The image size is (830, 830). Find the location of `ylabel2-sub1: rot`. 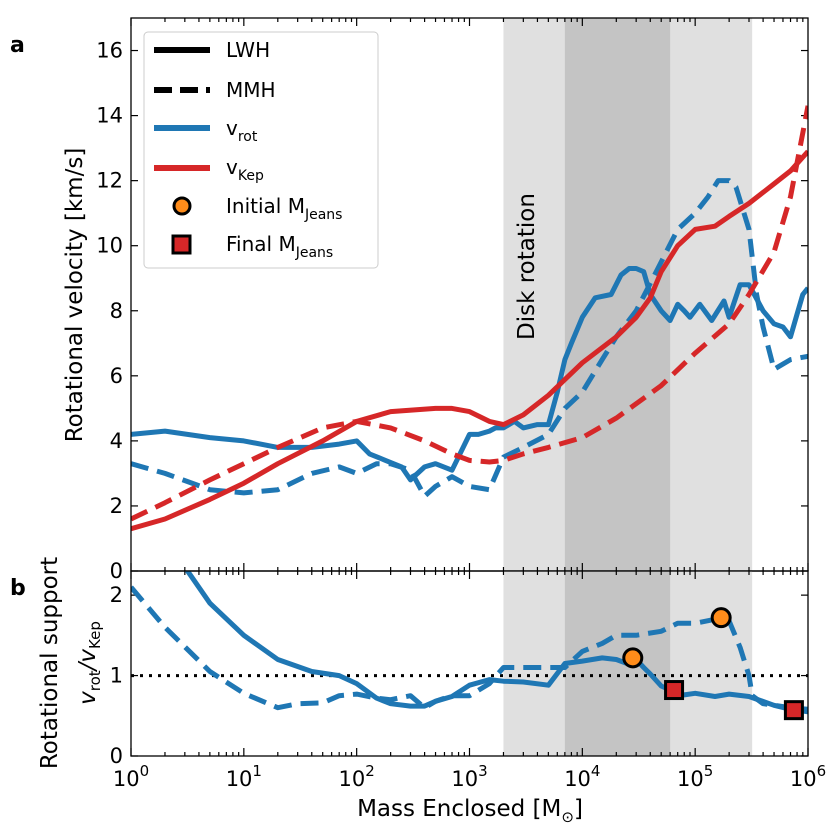

ylabel2-sub1: rot is located at coordinates (95, 680).